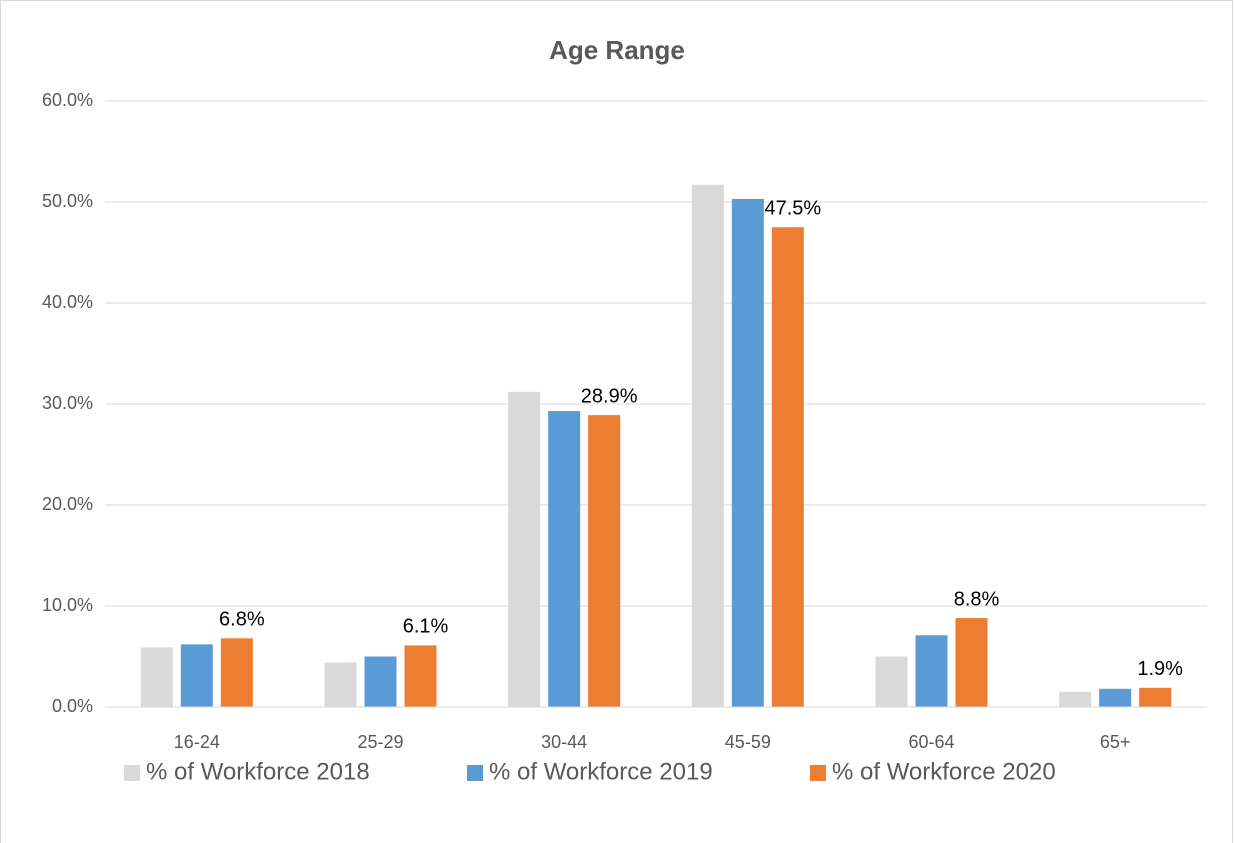 Image resolution: width=1234 pixels, height=843 pixels. Describe the element at coordinates (1160, 669) in the screenshot. I see `data-label: 1.9%` at that location.